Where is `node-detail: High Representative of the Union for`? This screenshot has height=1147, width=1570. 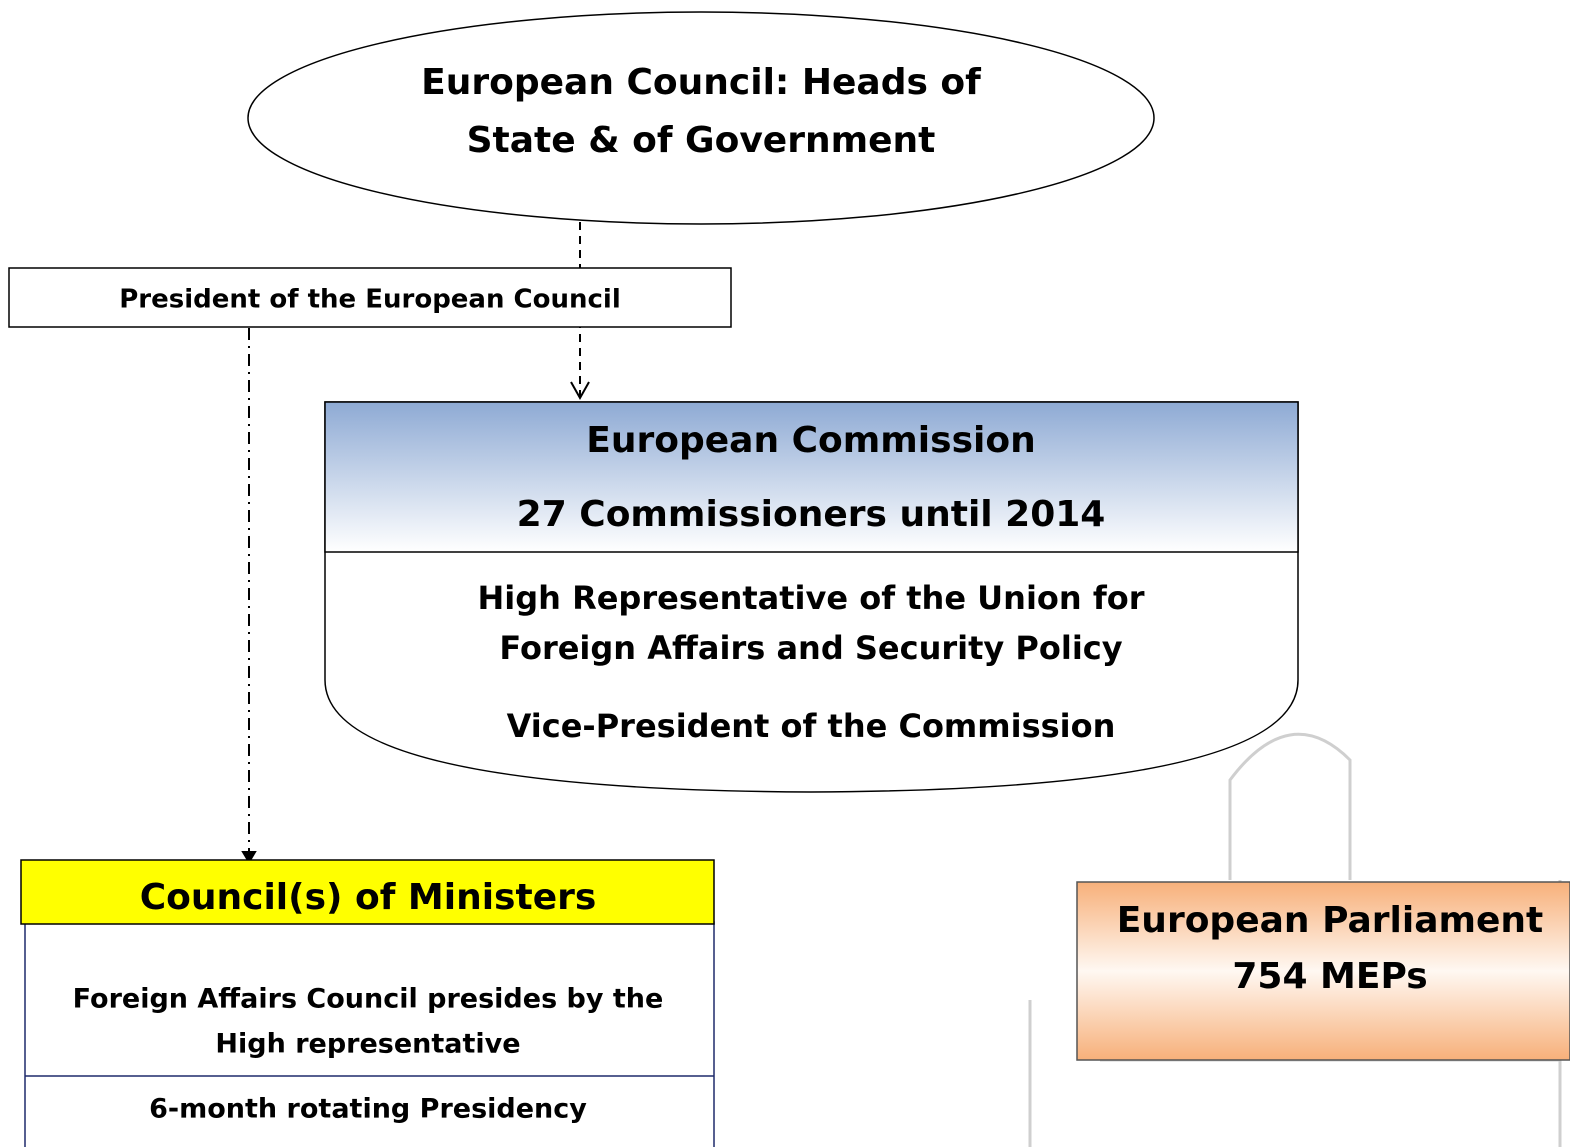
node-detail: High Representative of the Union for is located at coordinates (811, 598).